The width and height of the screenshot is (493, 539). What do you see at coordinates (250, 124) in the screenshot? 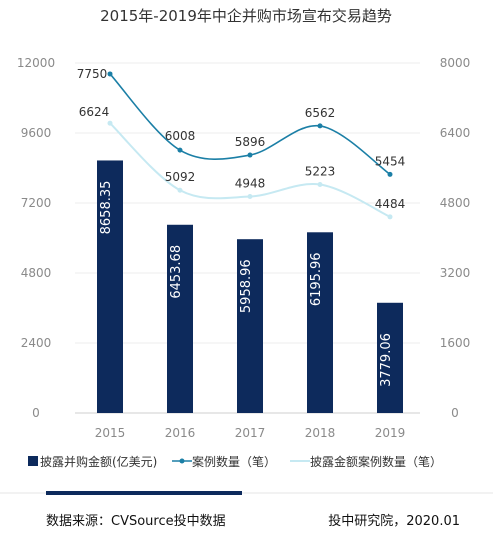
I see `line-case-count` at bounding box center [250, 124].